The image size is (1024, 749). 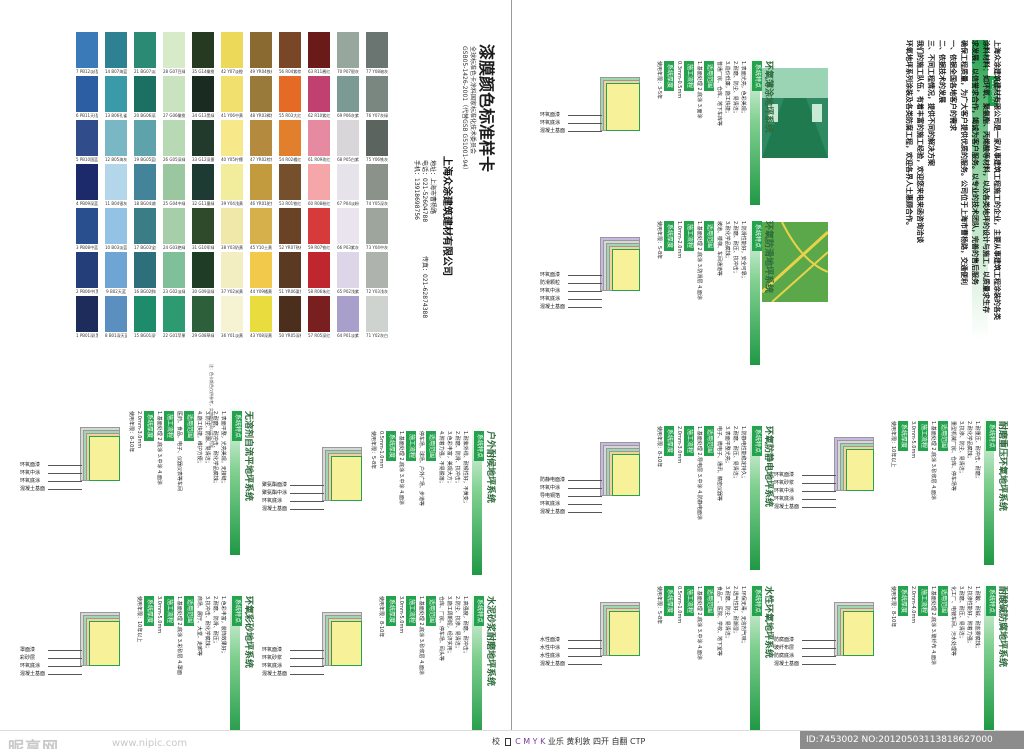 What do you see at coordinates (116, 71) in the screenshot?
I see `color-swatch-label: 14 B07海蓝` at bounding box center [116, 71].